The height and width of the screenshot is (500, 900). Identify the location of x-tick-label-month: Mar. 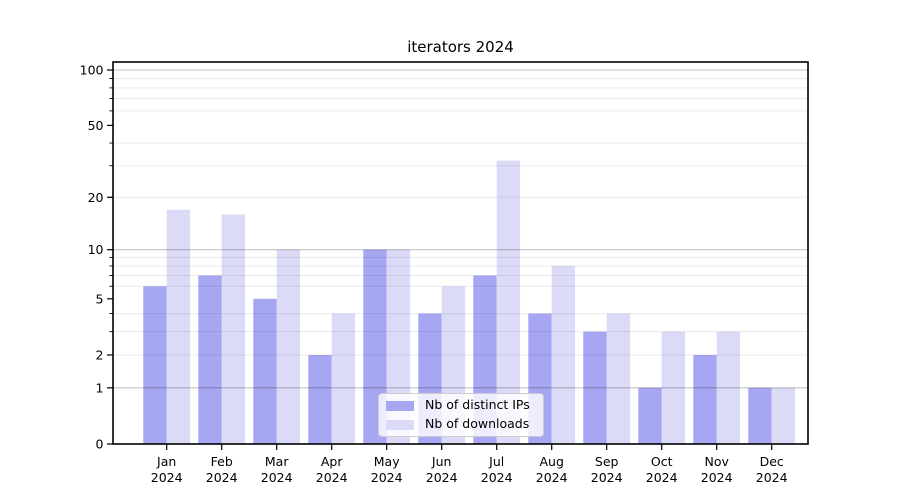
(277, 461).